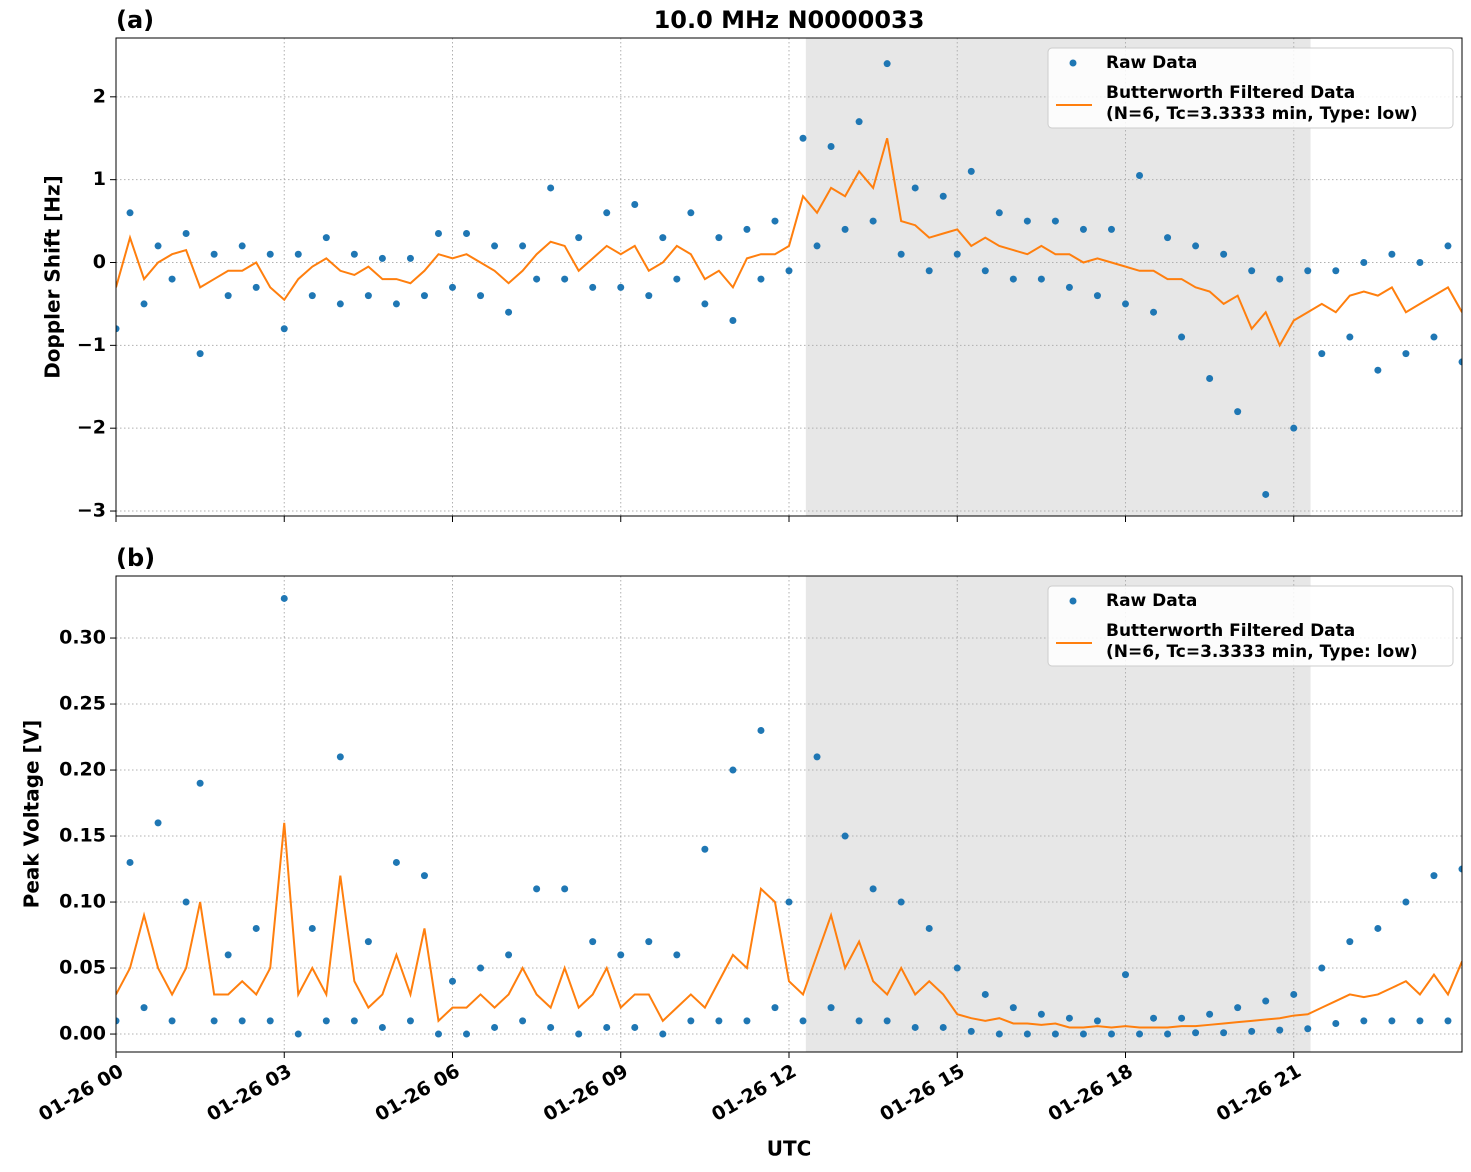 The height and width of the screenshot is (1172, 1471). I want to click on y-tick-label: −1, so click(91, 345).